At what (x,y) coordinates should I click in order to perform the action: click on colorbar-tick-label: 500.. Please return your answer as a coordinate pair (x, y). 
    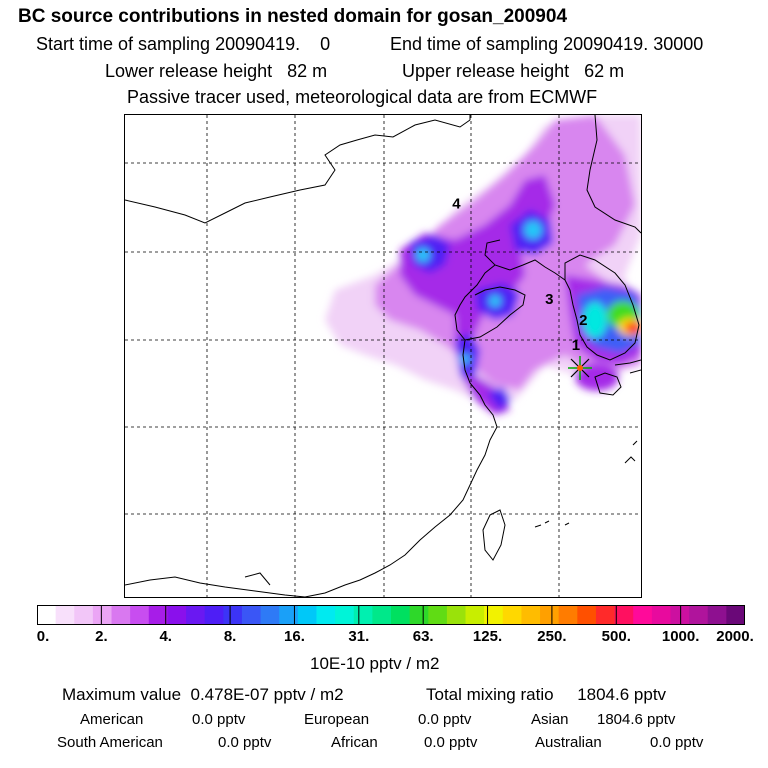
    Looking at the image, I should click on (616, 636).